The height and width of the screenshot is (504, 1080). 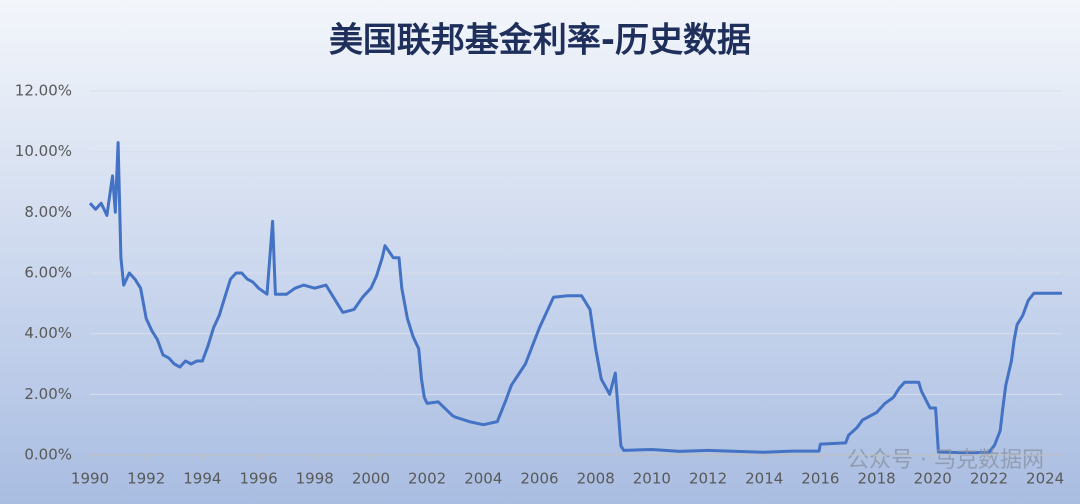 What do you see at coordinates (43, 91) in the screenshot?
I see `y-tick-label: 12.00%` at bounding box center [43, 91].